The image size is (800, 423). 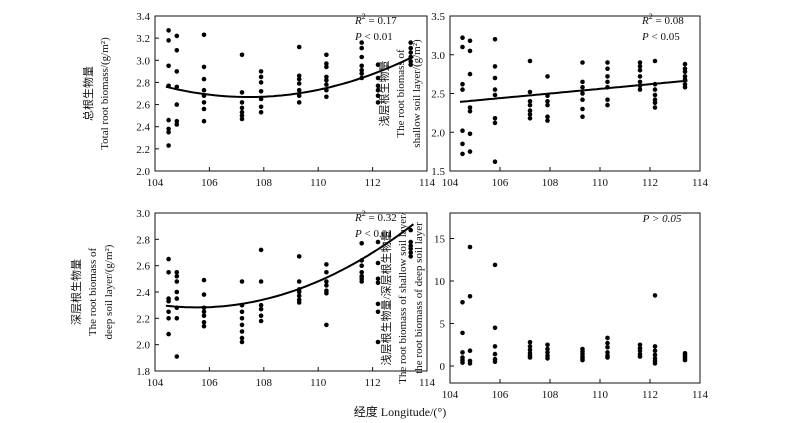 What do you see at coordinates (438, 95) in the screenshot?
I see `y-tick-label: 2.5` at bounding box center [438, 95].